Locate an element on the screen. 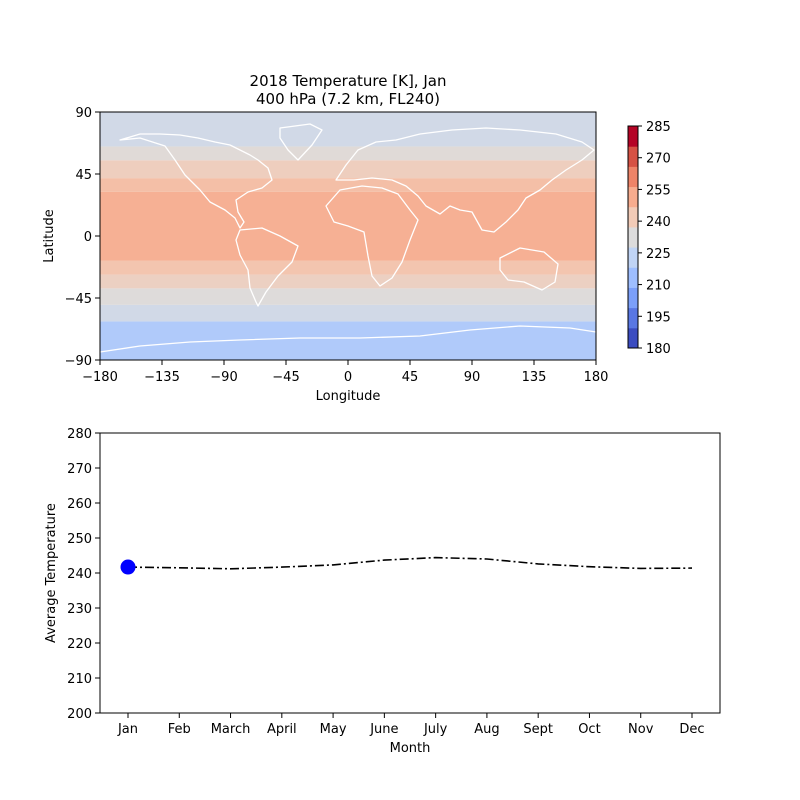 This screenshot has width=800, height=800. coastline-greenland is located at coordinates (301, 142).